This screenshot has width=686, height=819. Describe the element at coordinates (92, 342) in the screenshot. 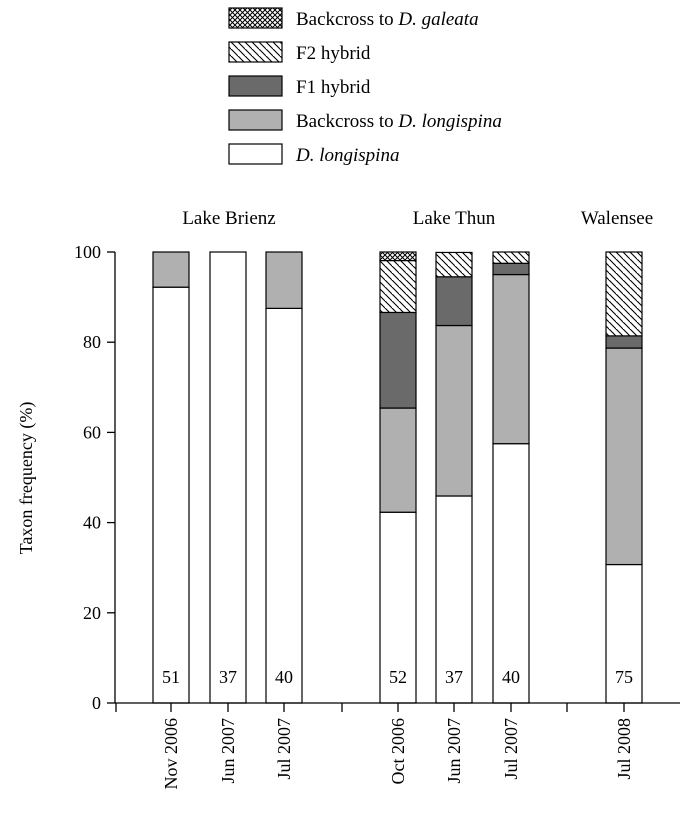

I see `y-tick-label: 80` at that location.